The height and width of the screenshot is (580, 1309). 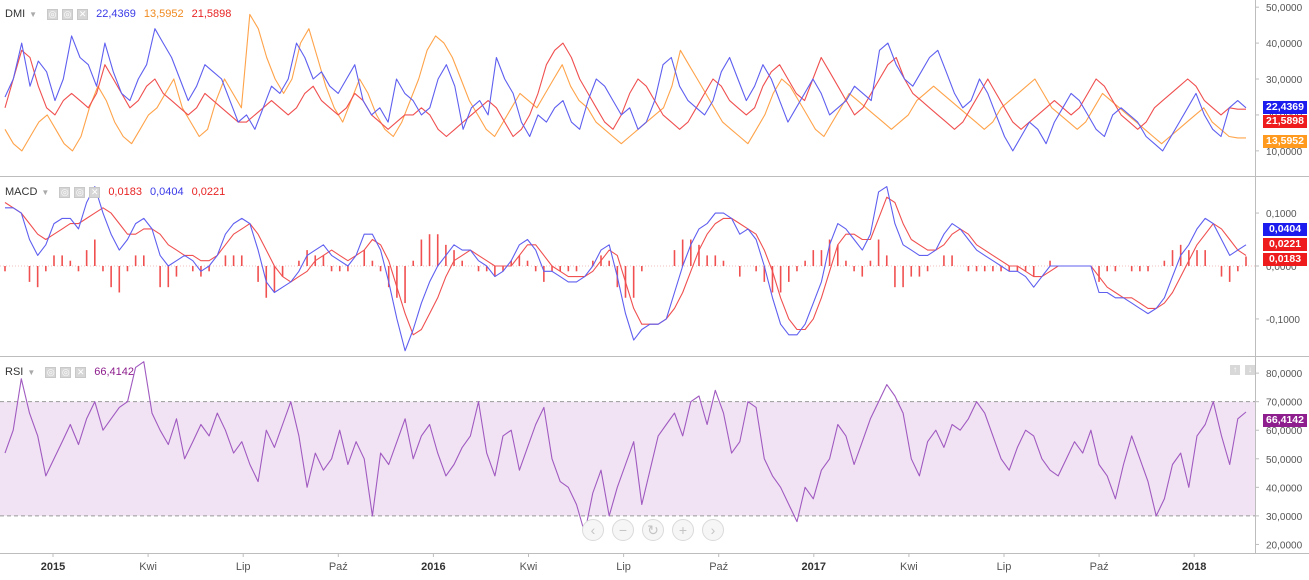 I want to click on dmi-visibility-icon: ◎, so click(x=68, y=14).